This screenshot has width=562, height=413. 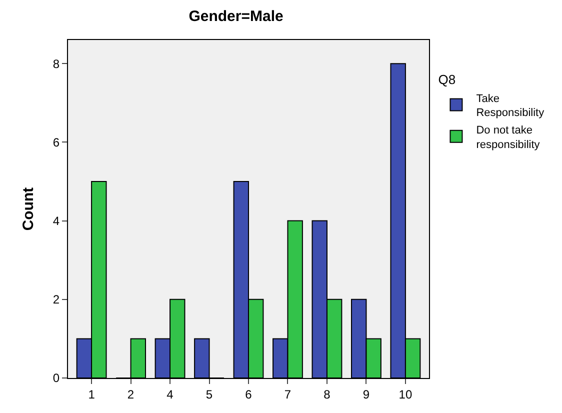 I want to click on legend-label: Take Responsibility, so click(x=510, y=106).